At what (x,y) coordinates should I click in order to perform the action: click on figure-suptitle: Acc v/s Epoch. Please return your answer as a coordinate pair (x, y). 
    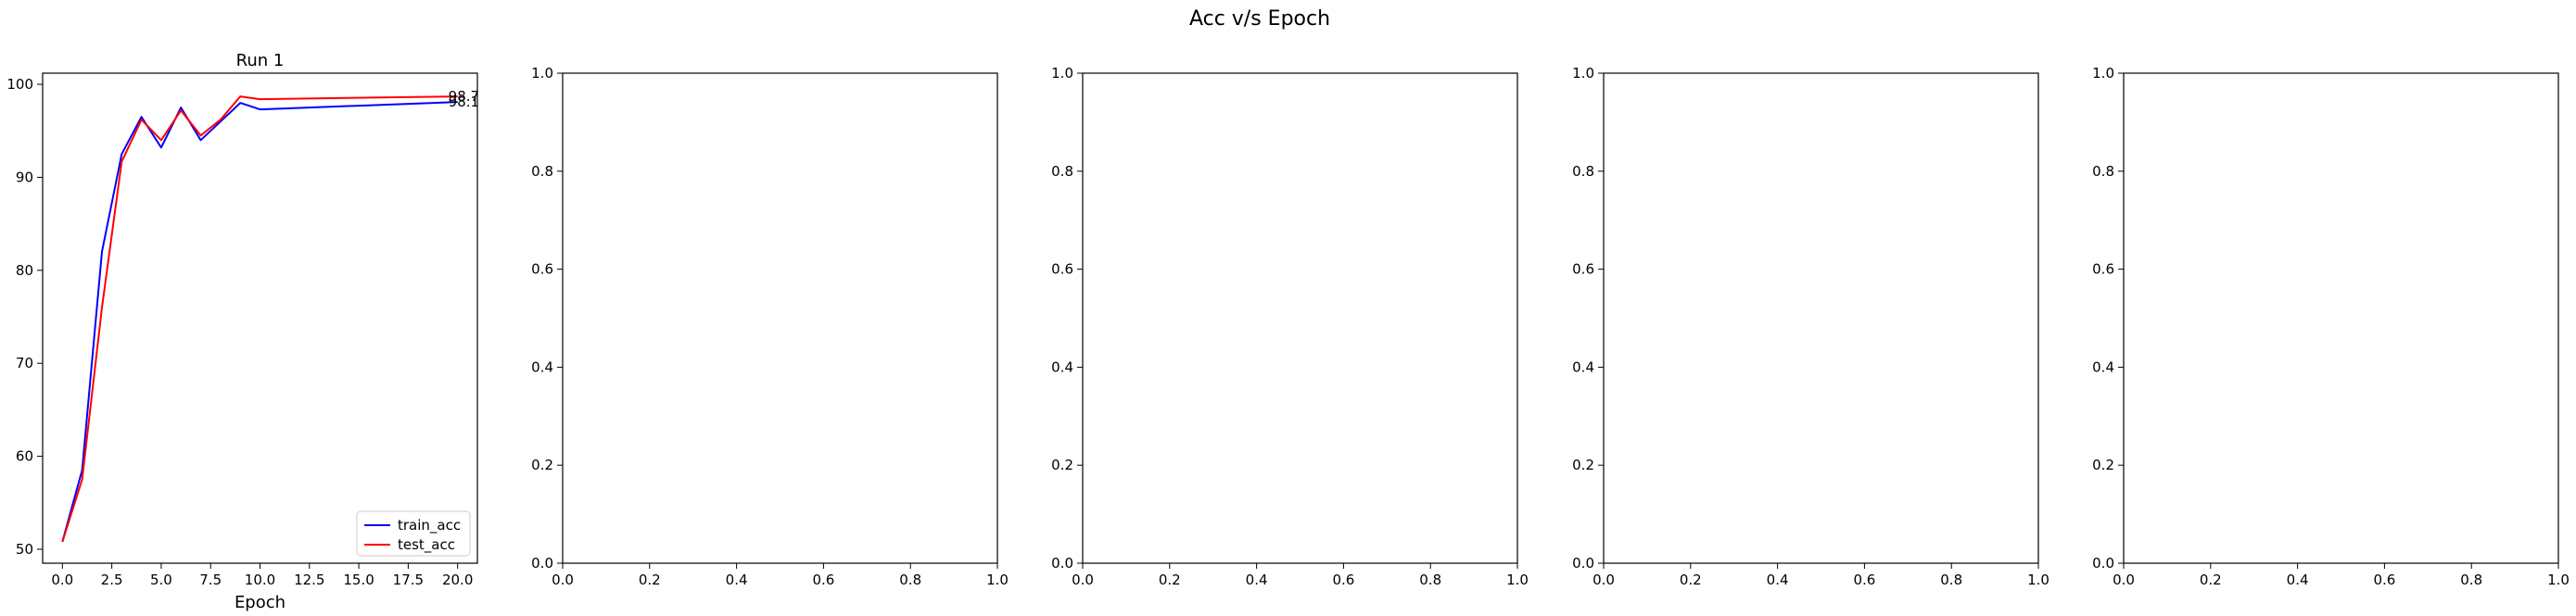
    Looking at the image, I should click on (1259, 19).